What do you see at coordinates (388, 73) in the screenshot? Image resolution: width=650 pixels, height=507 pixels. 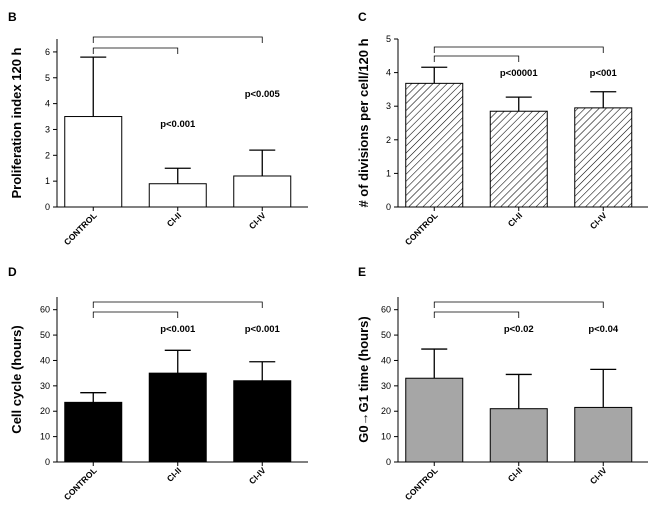 I see `panel-c-ytick-label-4: 4` at bounding box center [388, 73].